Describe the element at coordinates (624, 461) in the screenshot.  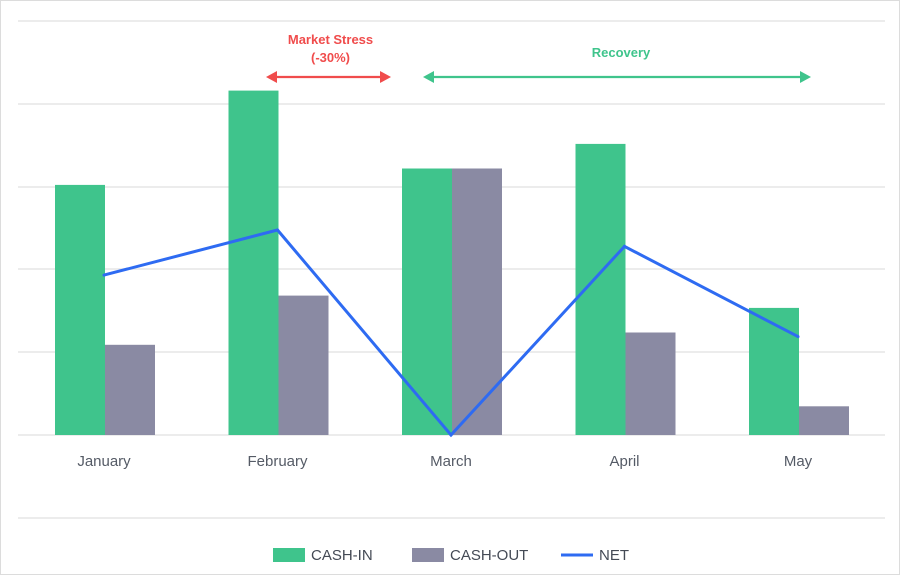
I see `x-tick-april: April` at that location.